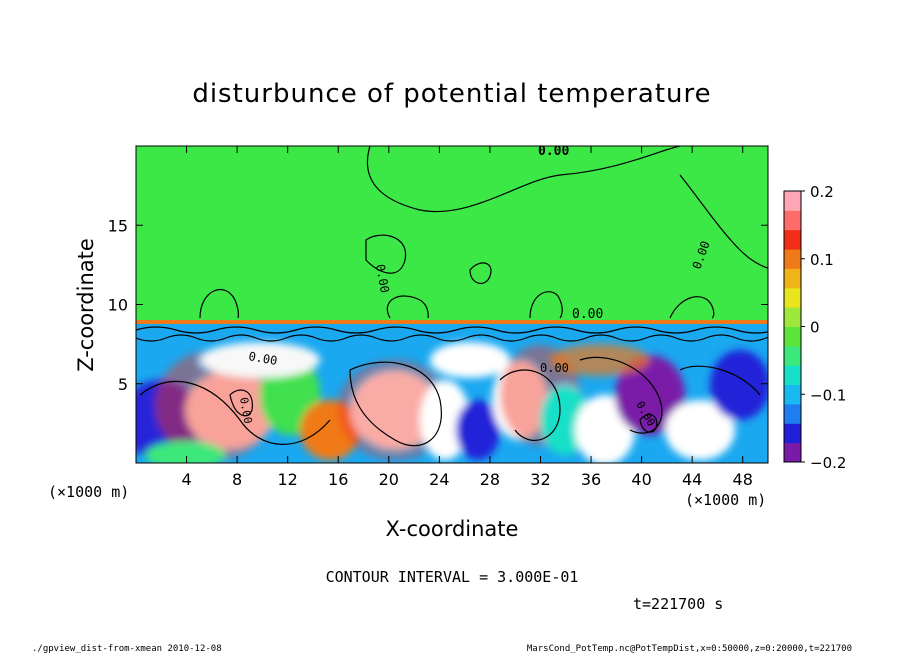 The image size is (904, 654). I want to click on chart-title: disturbunce of potential temperature, so click(451, 94).